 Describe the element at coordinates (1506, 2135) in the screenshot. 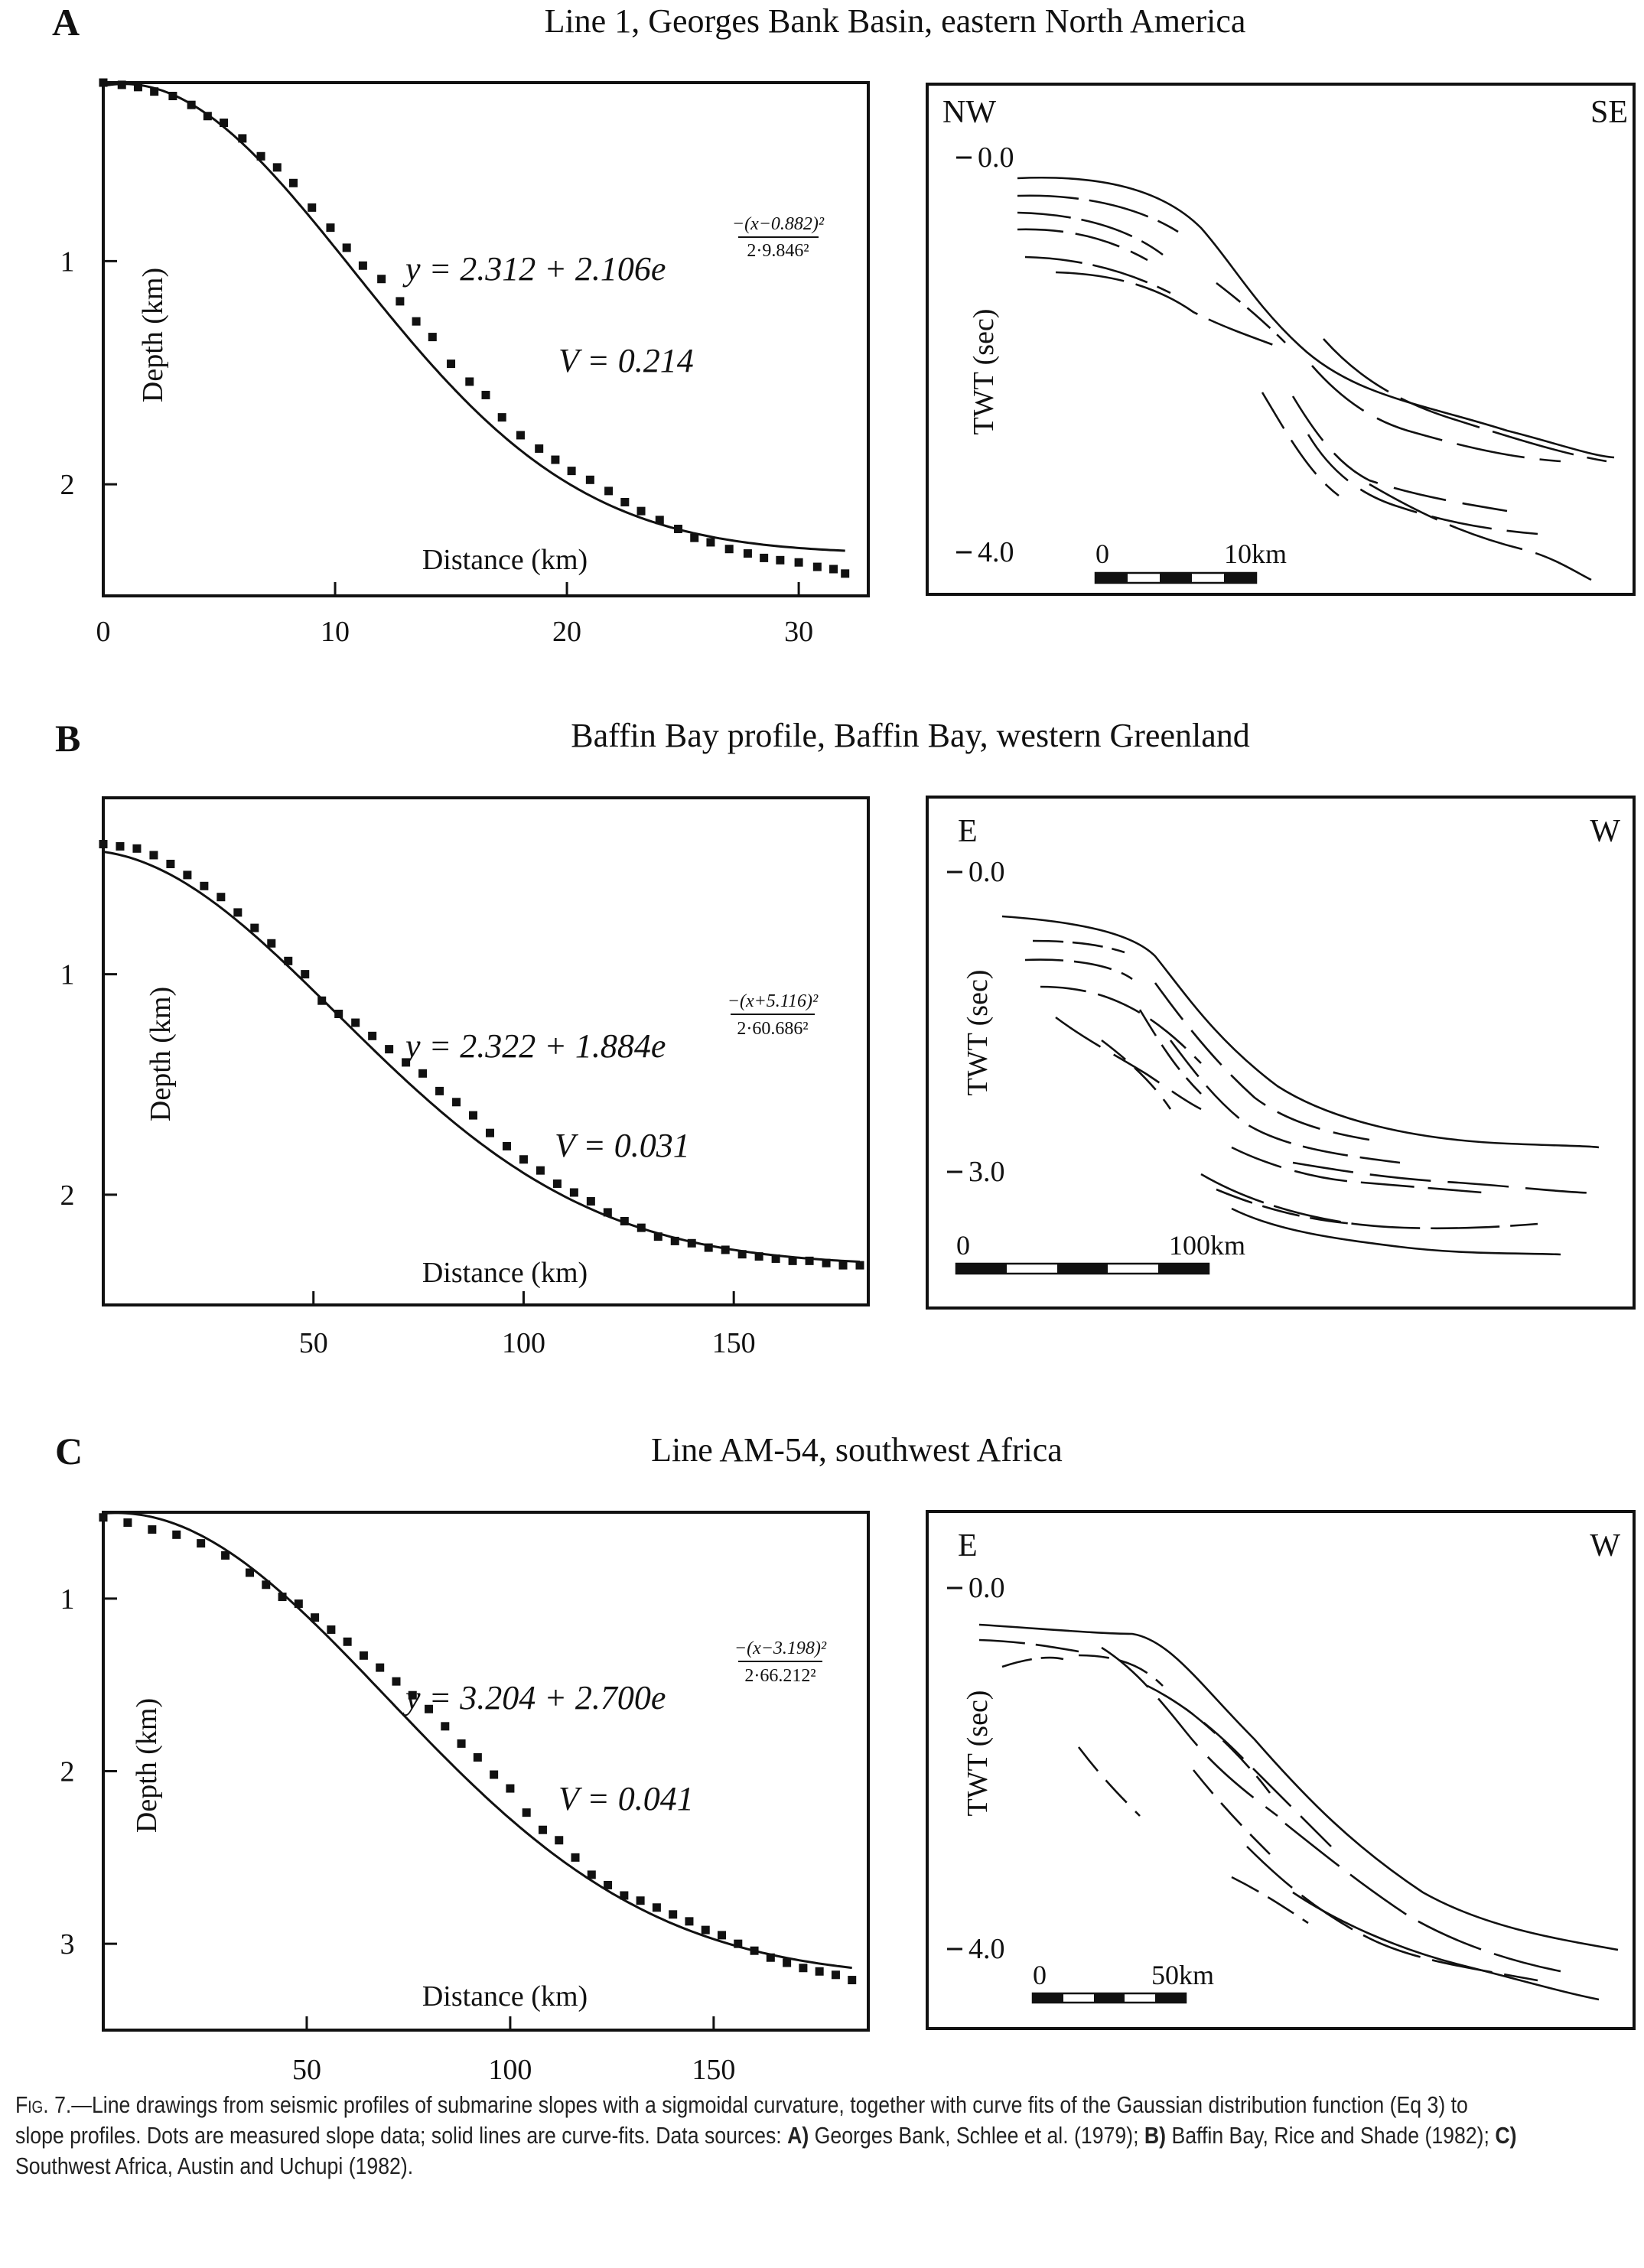

I see `caption-c-label: C)` at that location.